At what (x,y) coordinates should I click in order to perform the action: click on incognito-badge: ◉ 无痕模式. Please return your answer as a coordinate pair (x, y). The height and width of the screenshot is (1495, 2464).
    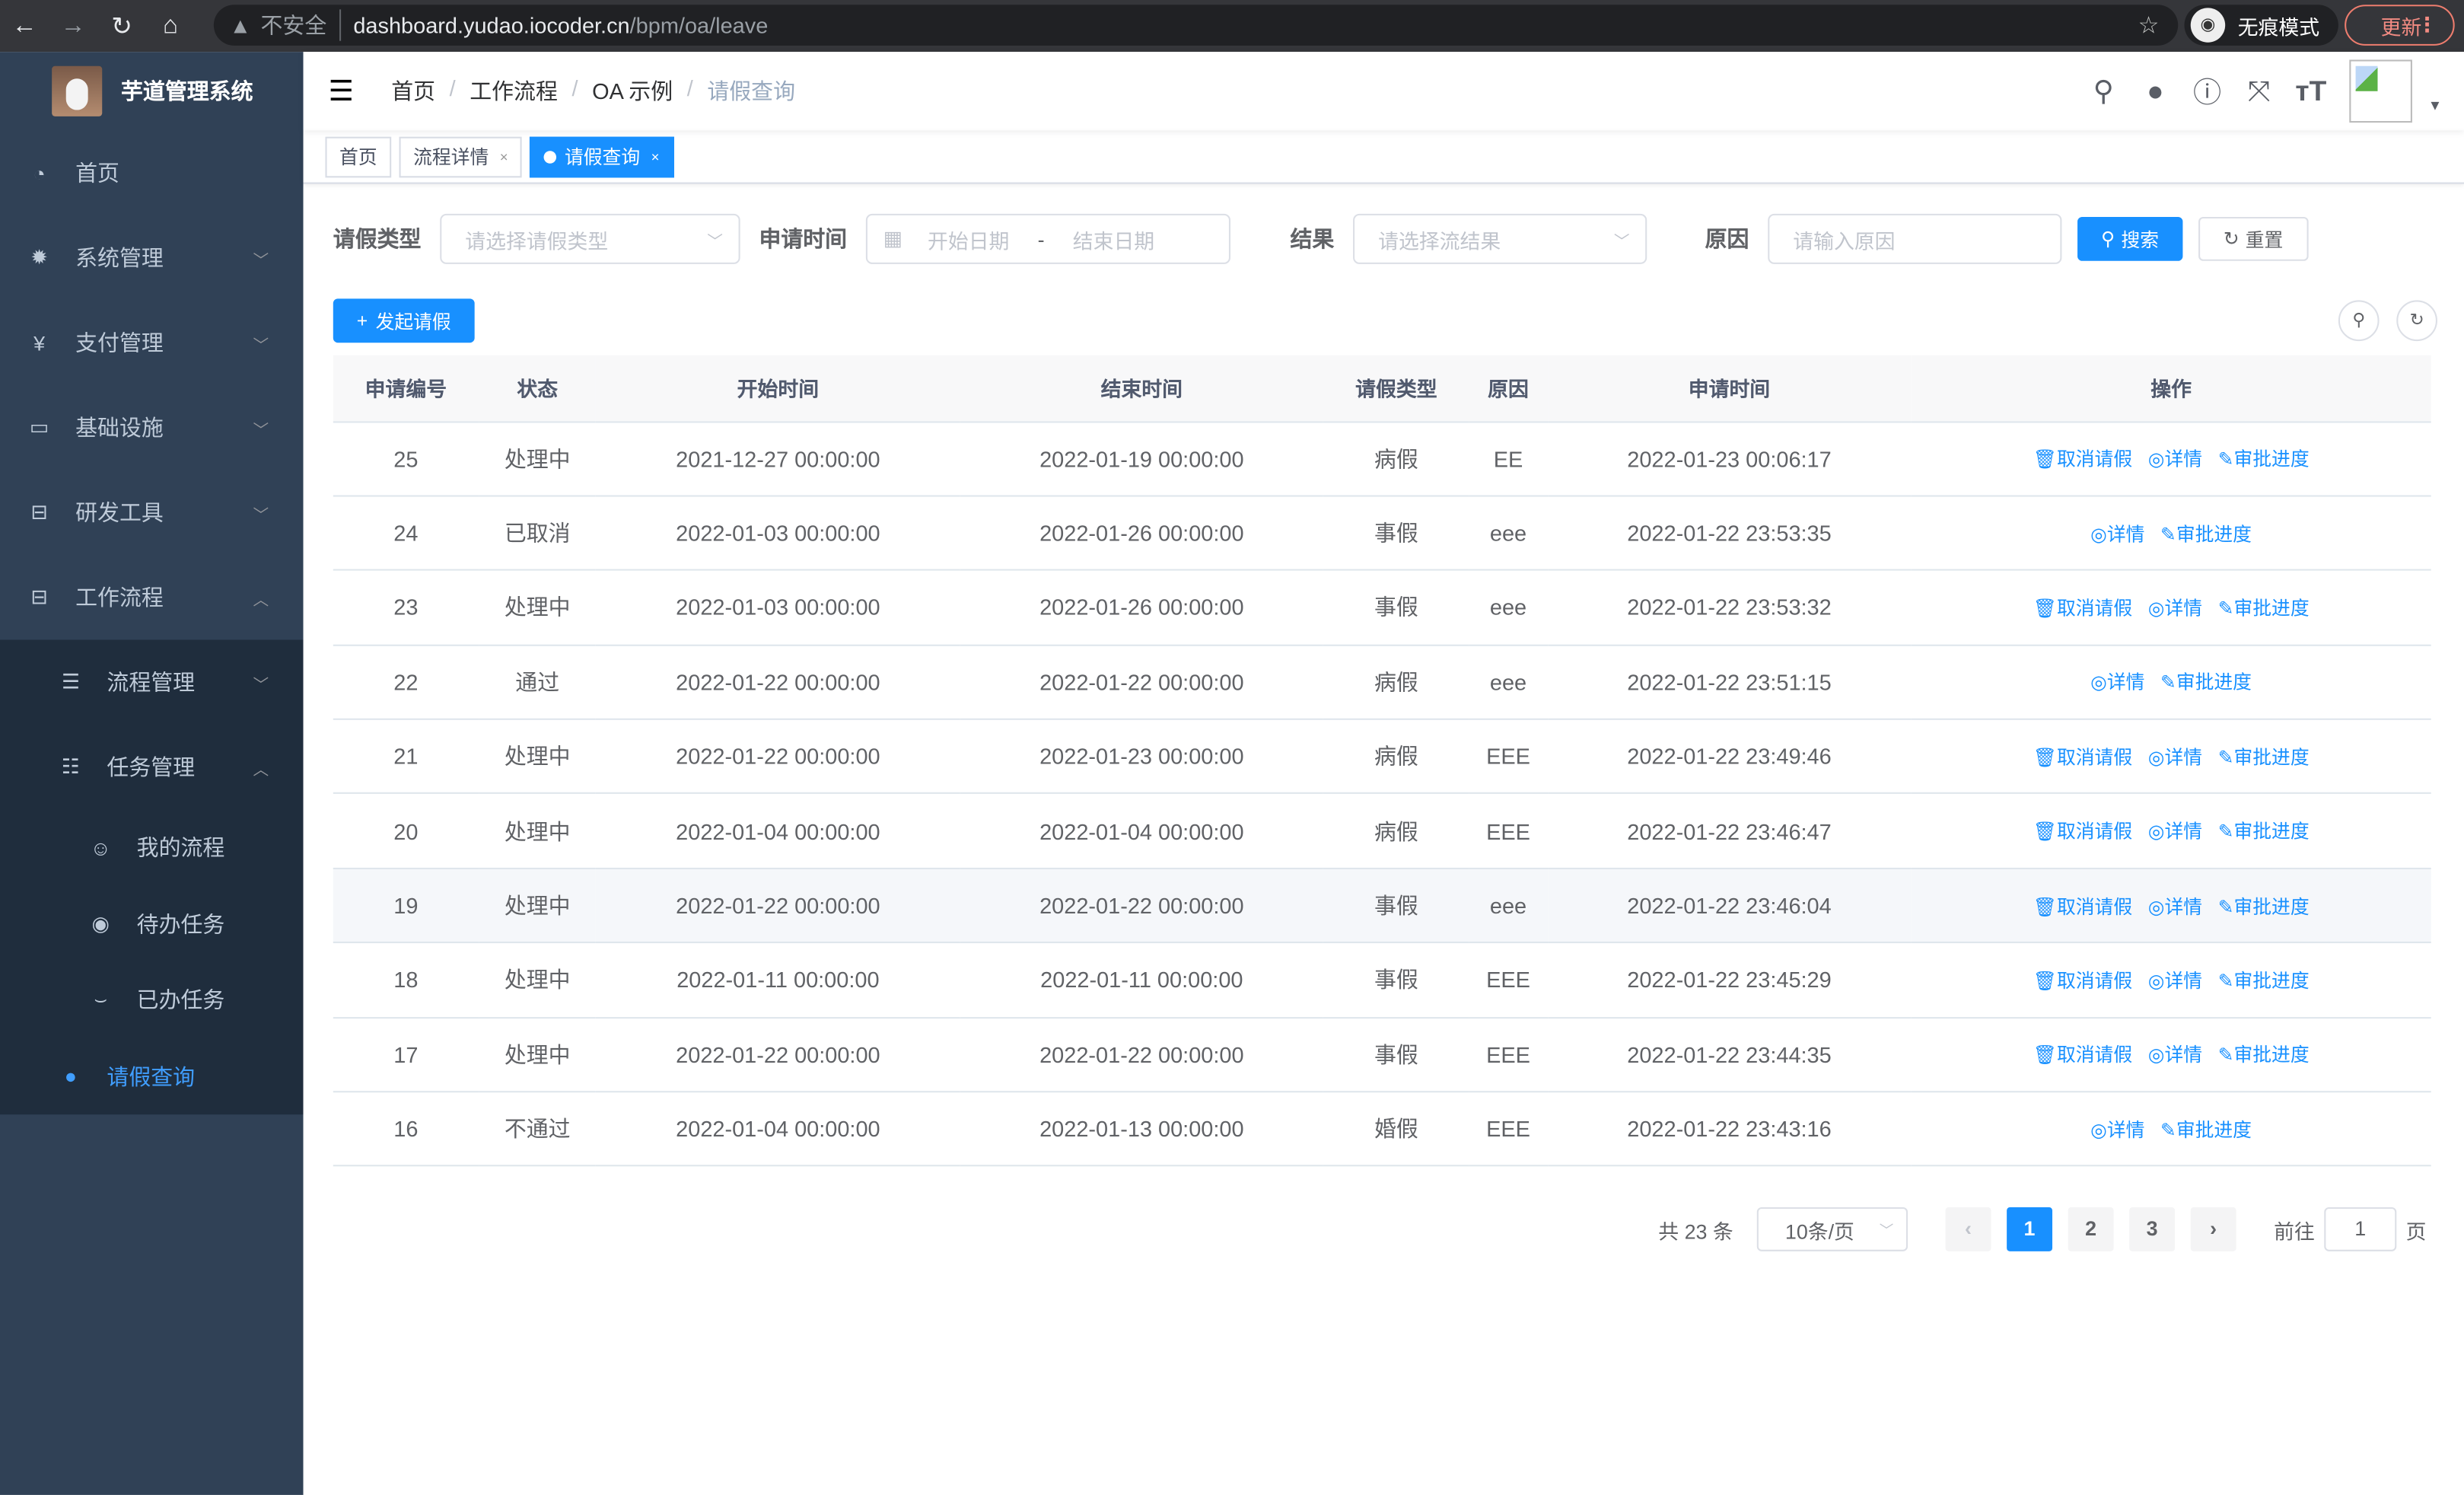
    Looking at the image, I should click on (2261, 26).